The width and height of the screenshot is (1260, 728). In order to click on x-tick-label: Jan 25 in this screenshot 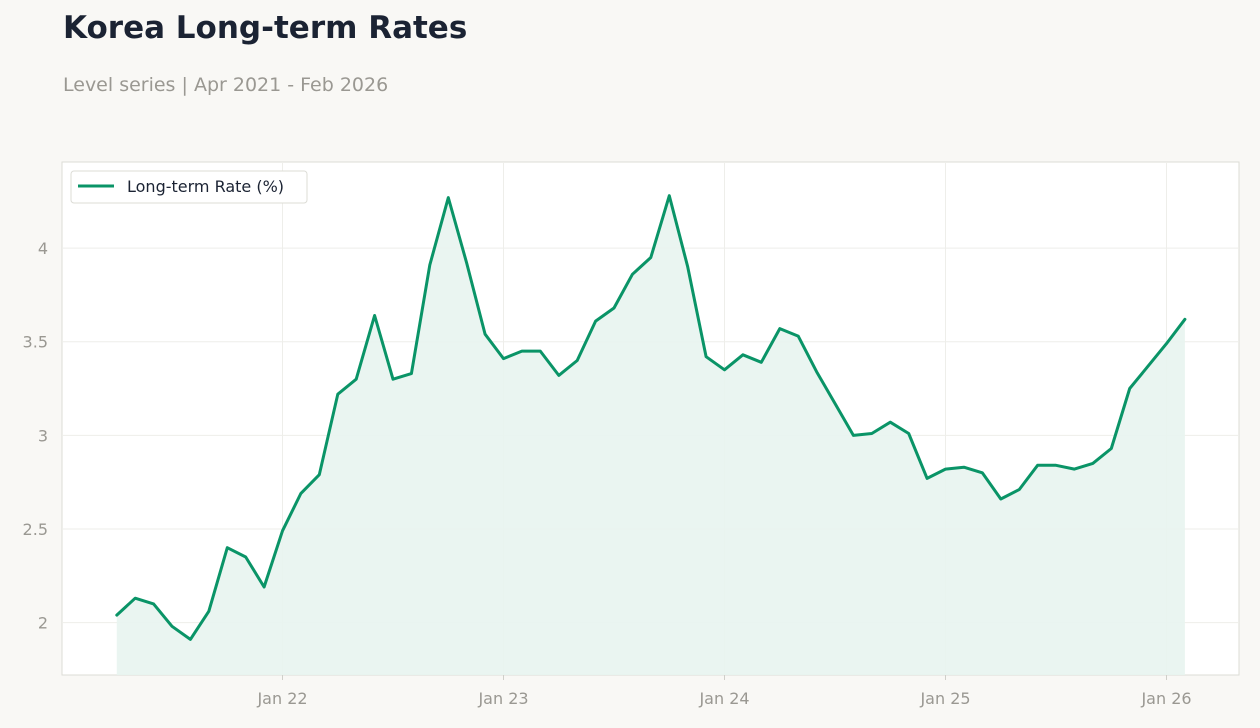, I will do `click(944, 698)`.